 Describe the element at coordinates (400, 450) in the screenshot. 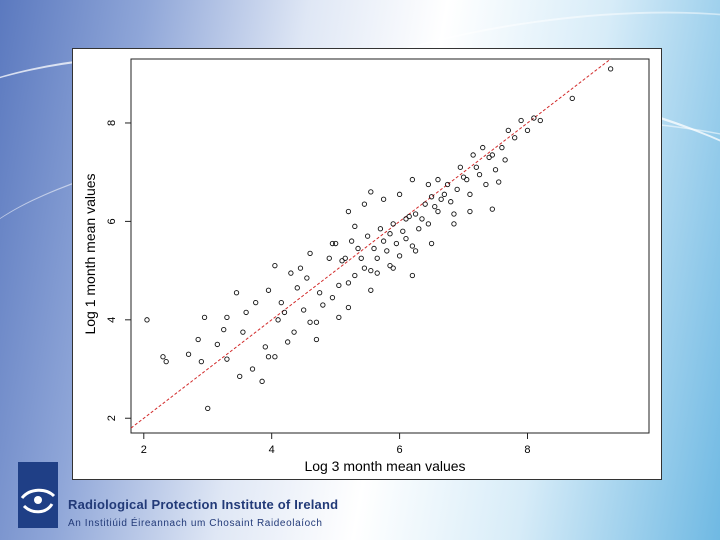

I see `x-tick-label: 6` at that location.